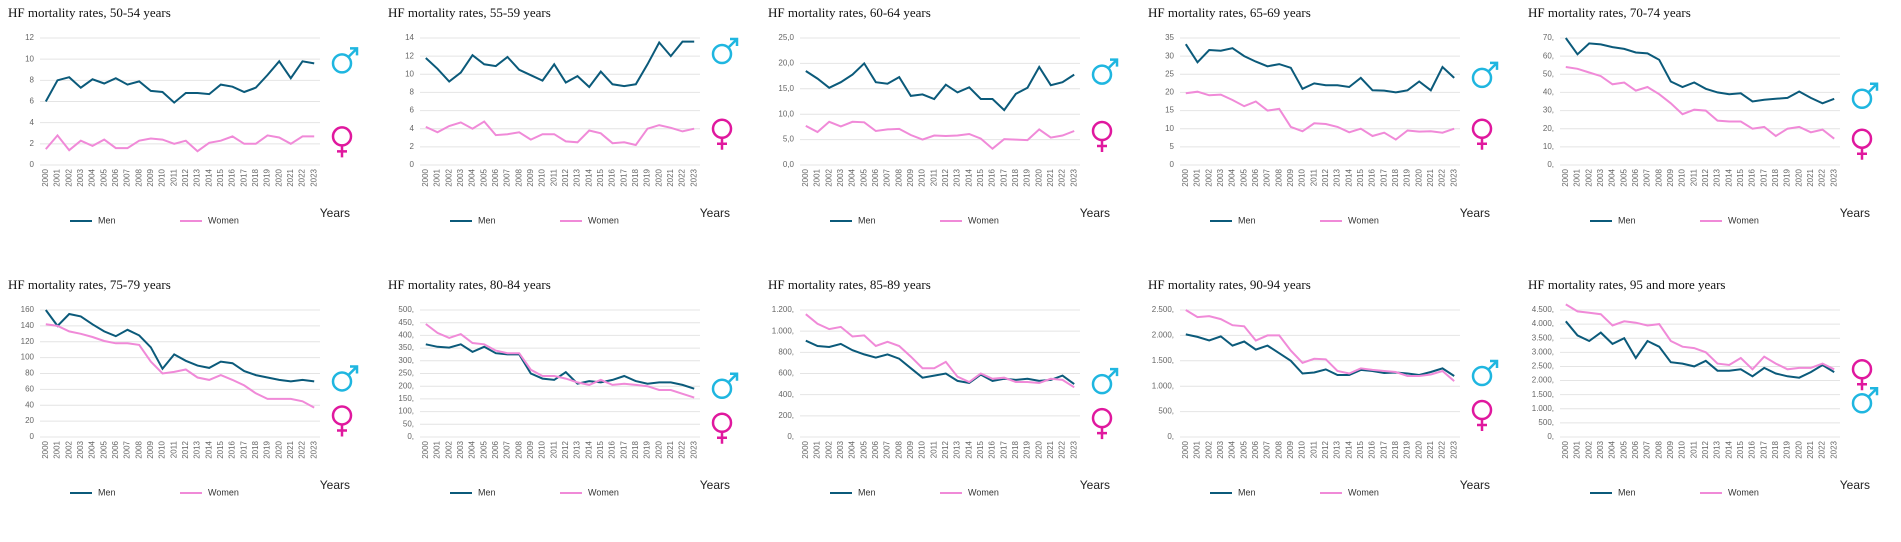 The width and height of the screenshot is (1901, 542). Describe the element at coordinates (1229, 284) in the screenshot. I see `chart-title: HF mortality rates, 90-94 years` at that location.